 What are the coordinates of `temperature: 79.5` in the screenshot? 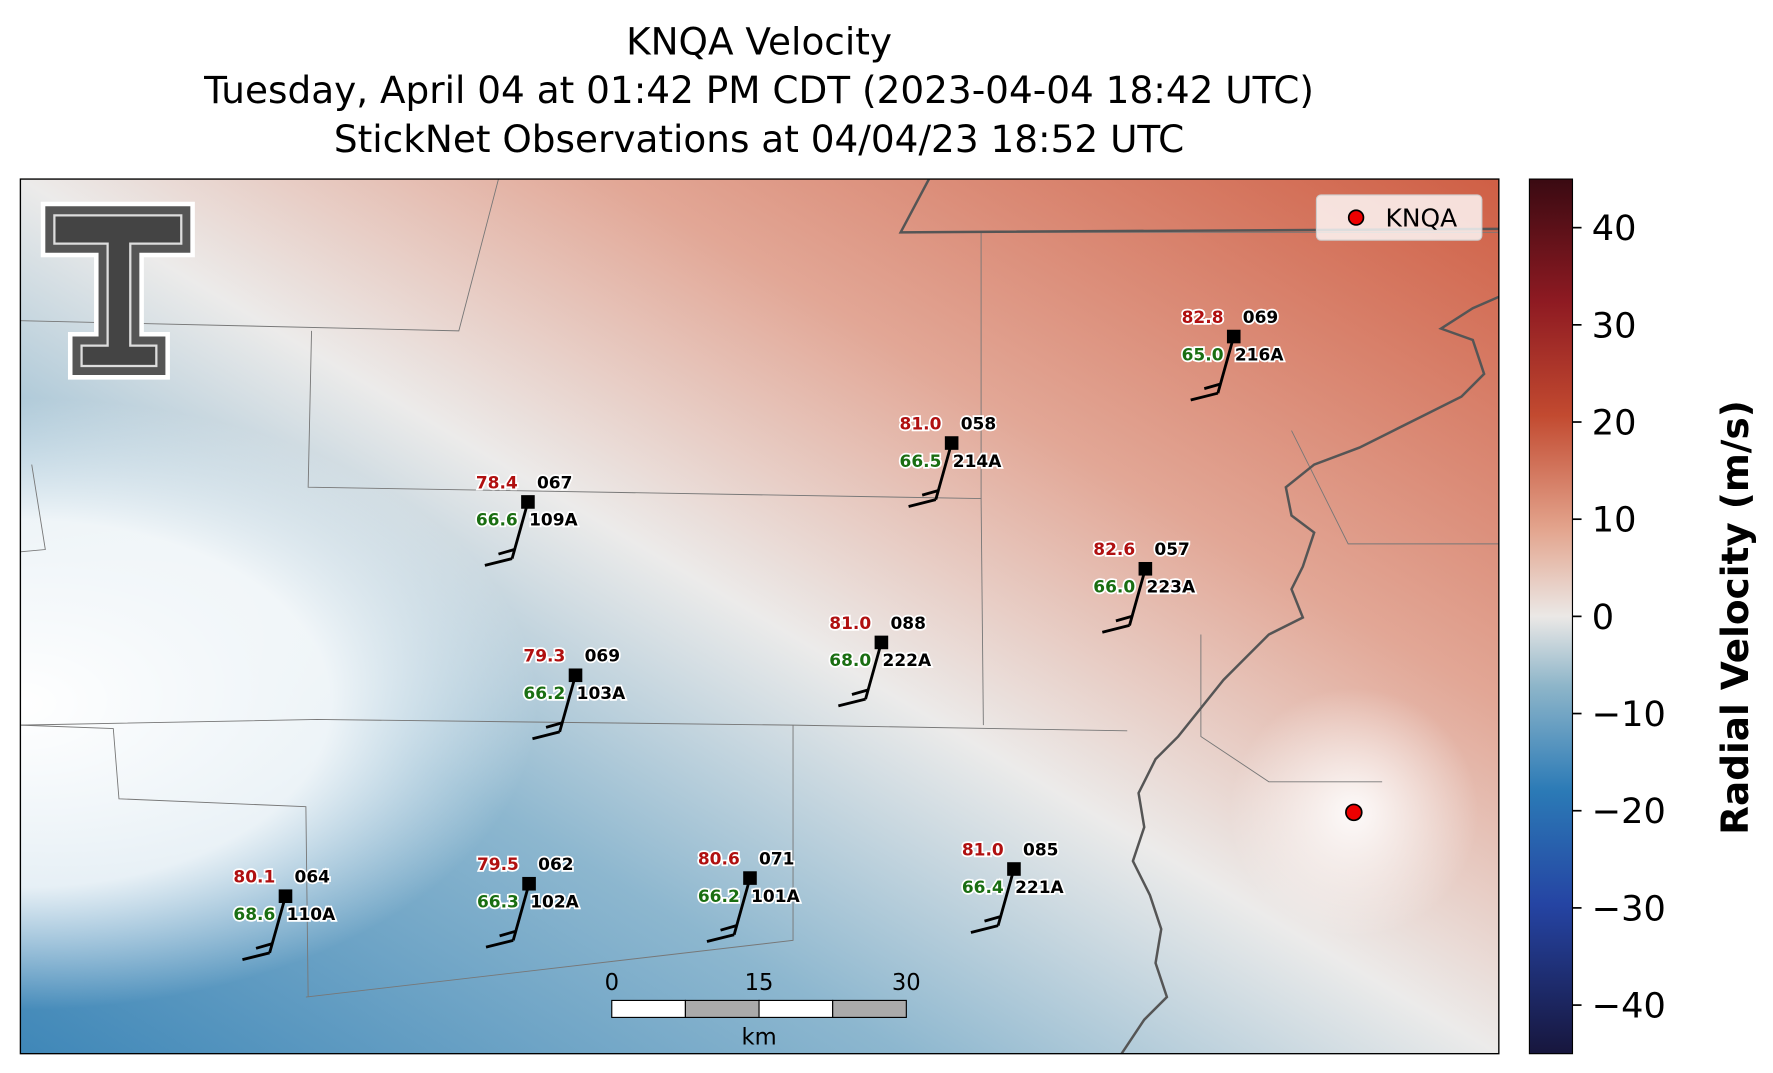 It's located at (498, 865).